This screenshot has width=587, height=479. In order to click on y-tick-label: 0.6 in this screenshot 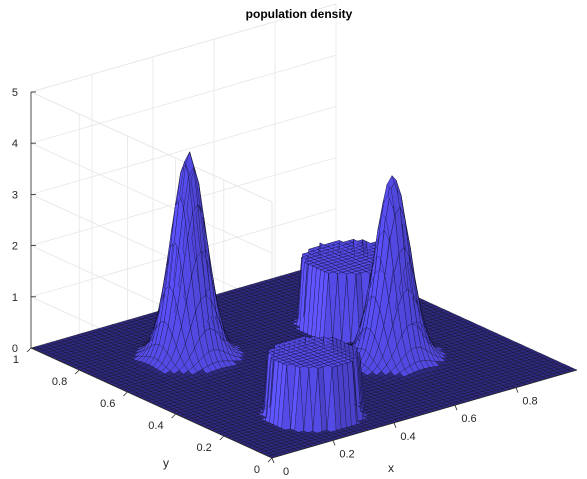, I will do `click(107, 404)`.